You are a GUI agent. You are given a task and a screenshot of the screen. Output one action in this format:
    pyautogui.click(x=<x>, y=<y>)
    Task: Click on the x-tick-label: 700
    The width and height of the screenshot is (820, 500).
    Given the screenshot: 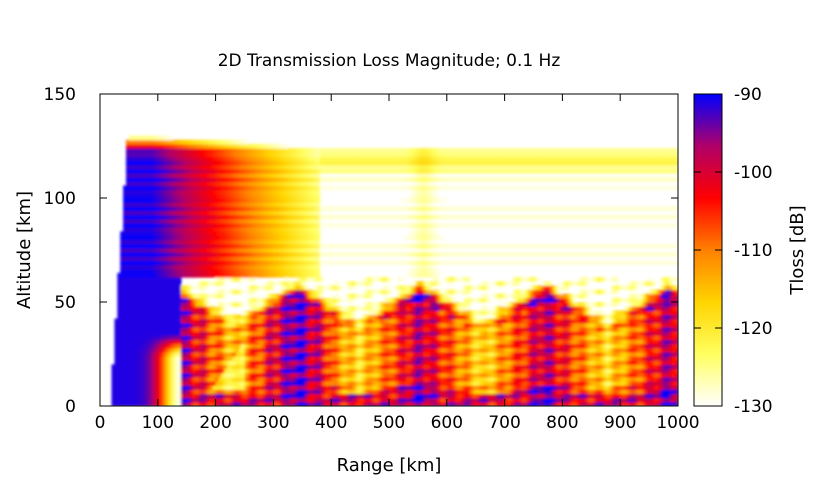 What is the action you would take?
    pyautogui.click(x=504, y=423)
    